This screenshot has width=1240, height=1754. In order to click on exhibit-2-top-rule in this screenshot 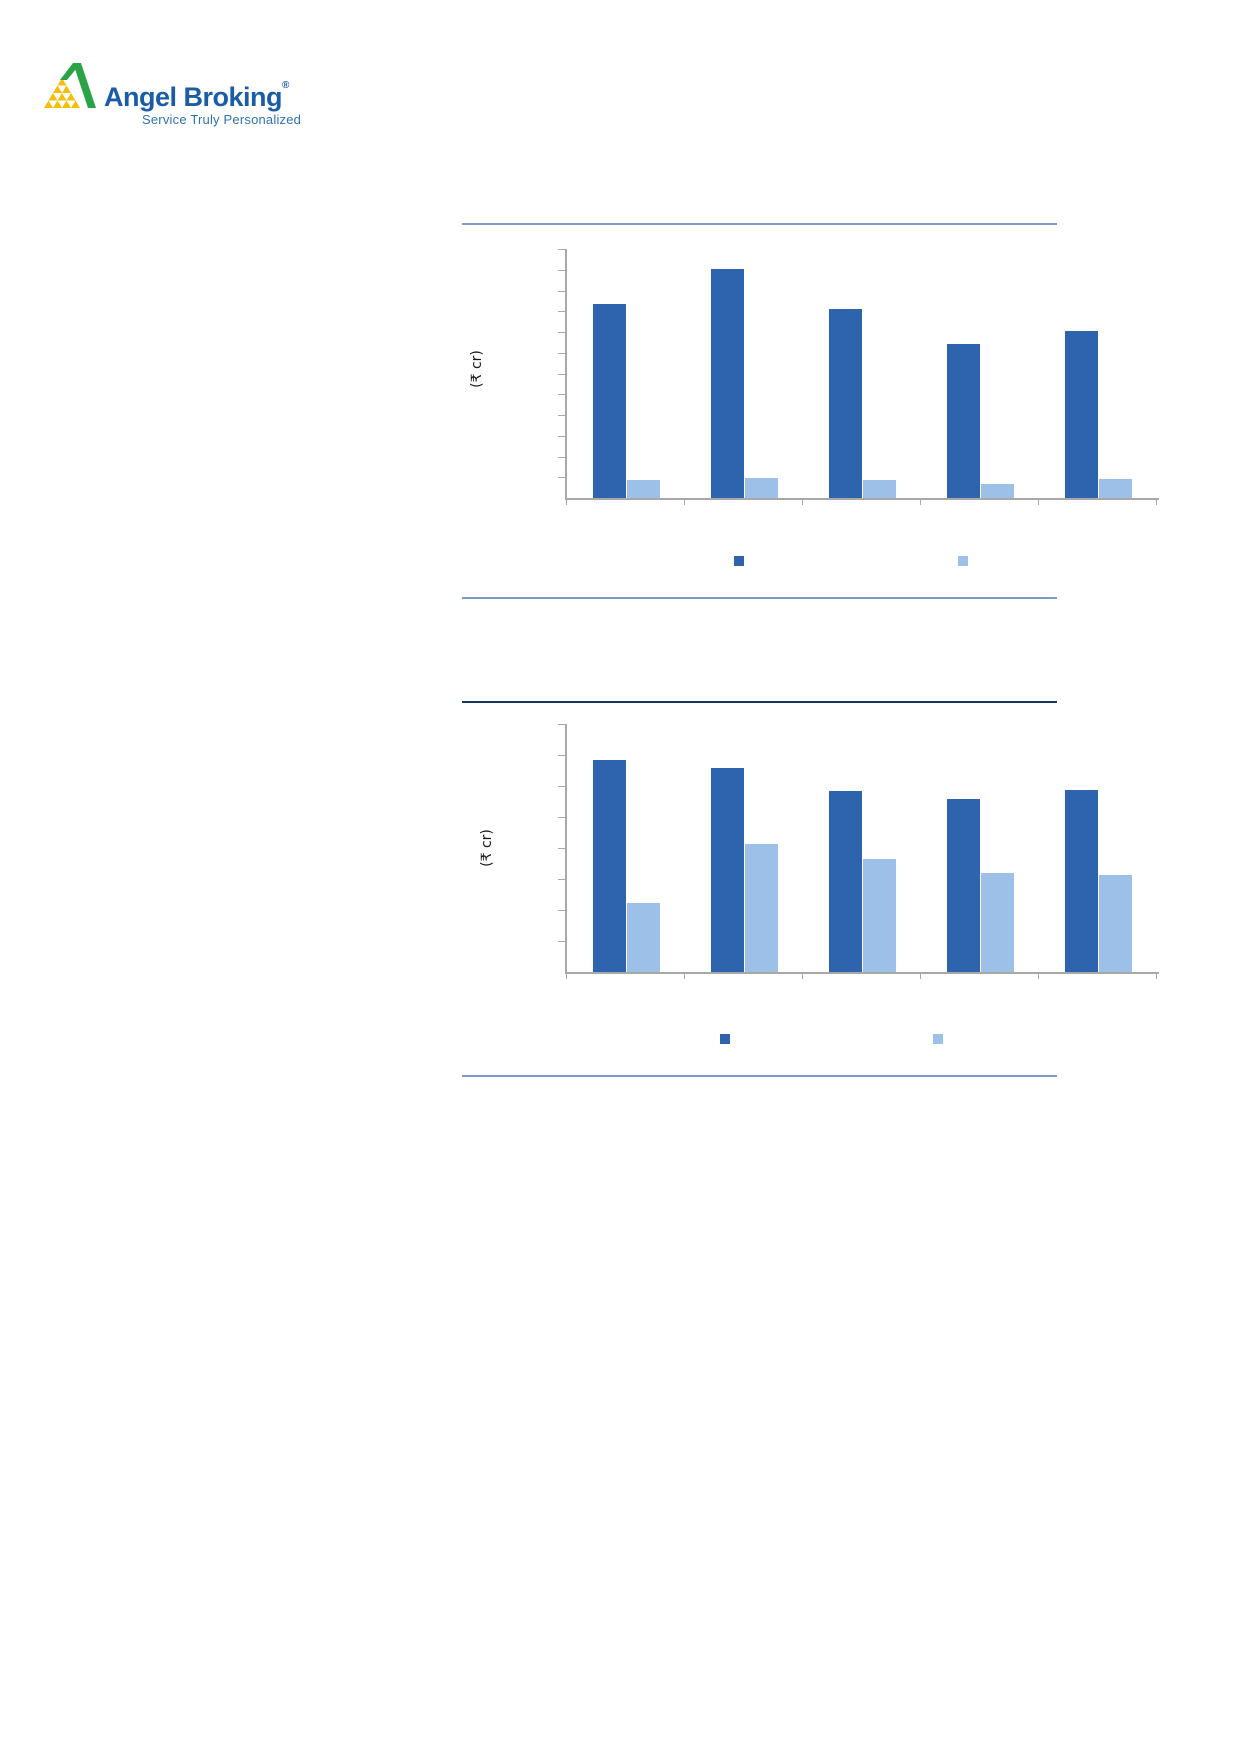, I will do `click(759, 702)`.